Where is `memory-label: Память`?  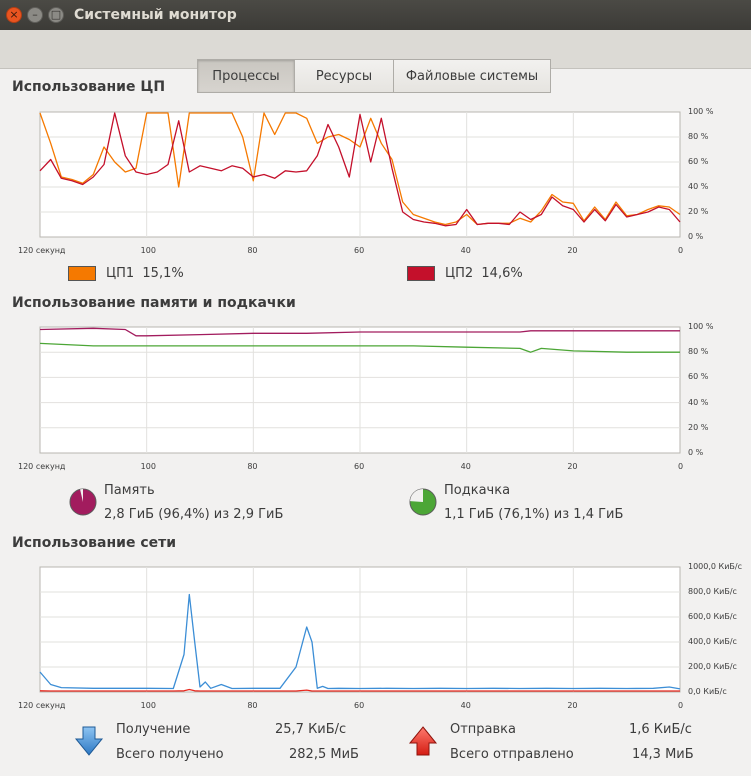
memory-label: Память is located at coordinates (129, 490).